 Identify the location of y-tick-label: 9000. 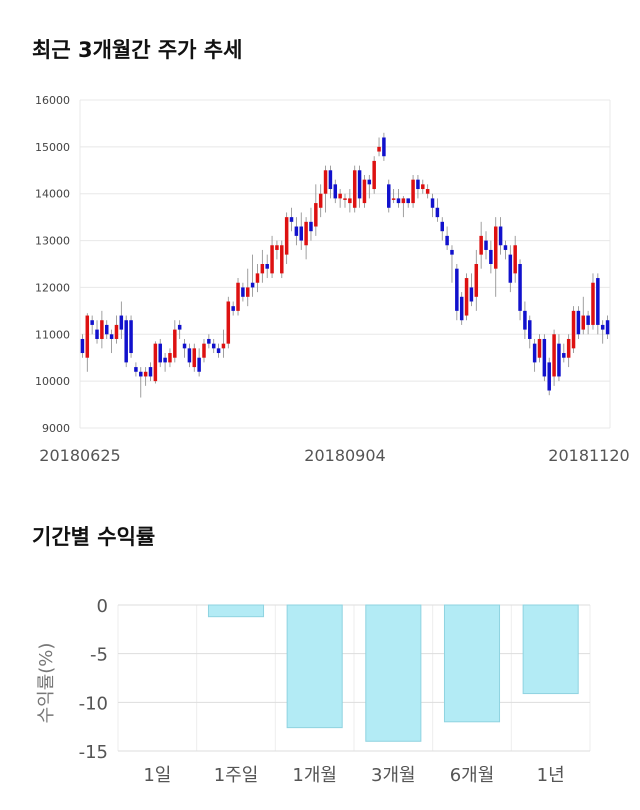
(56, 428).